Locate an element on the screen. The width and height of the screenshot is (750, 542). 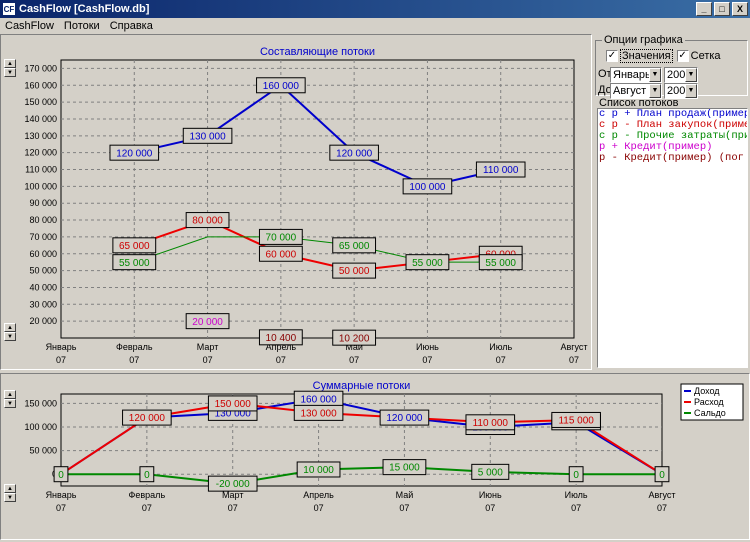
from-year-select: 2007 ▼ is located at coordinates (681, 75).